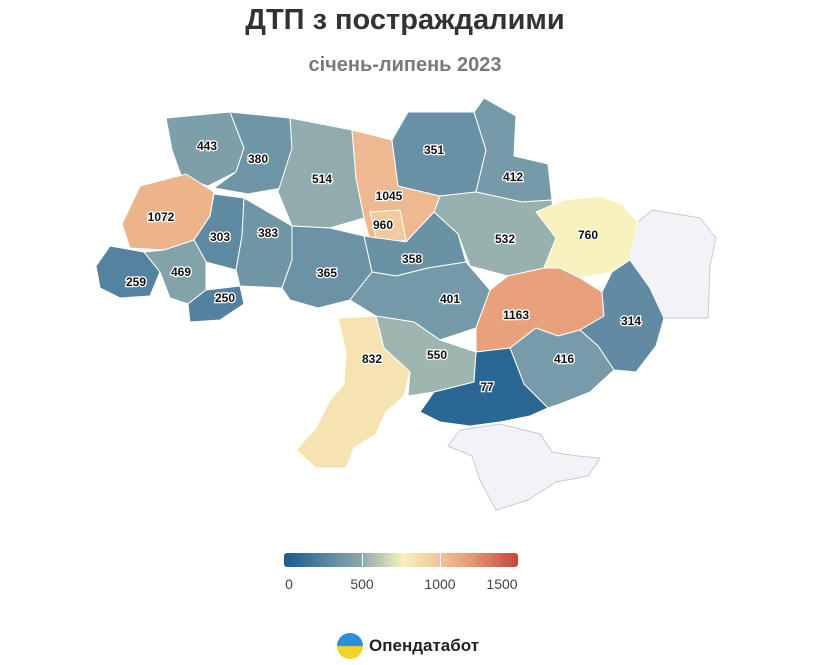  I want to click on value-label-kharkiv: 760, so click(588, 235).